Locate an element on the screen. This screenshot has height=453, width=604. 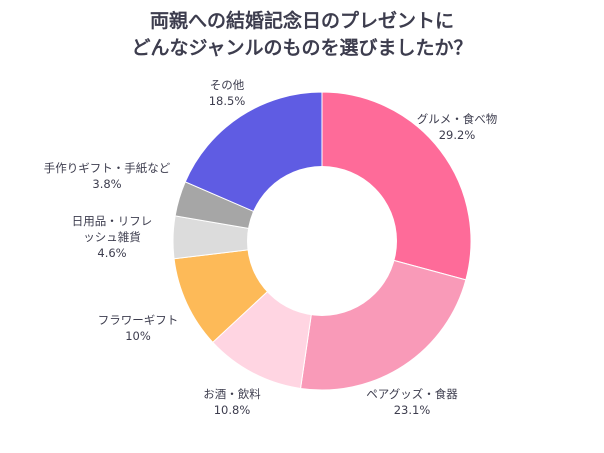
slice-label-2: ペアグッズ・食器 23.1% is located at coordinates (412, 402).